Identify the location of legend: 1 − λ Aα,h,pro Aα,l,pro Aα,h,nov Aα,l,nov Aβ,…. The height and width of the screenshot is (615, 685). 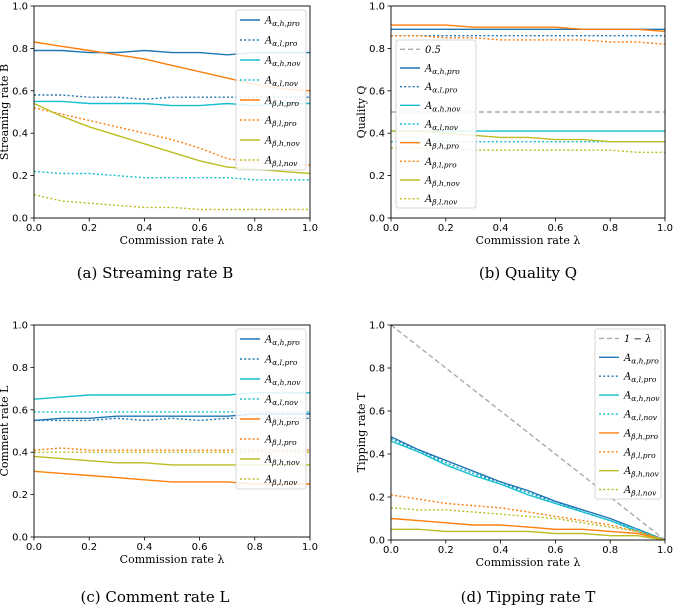
(628, 414).